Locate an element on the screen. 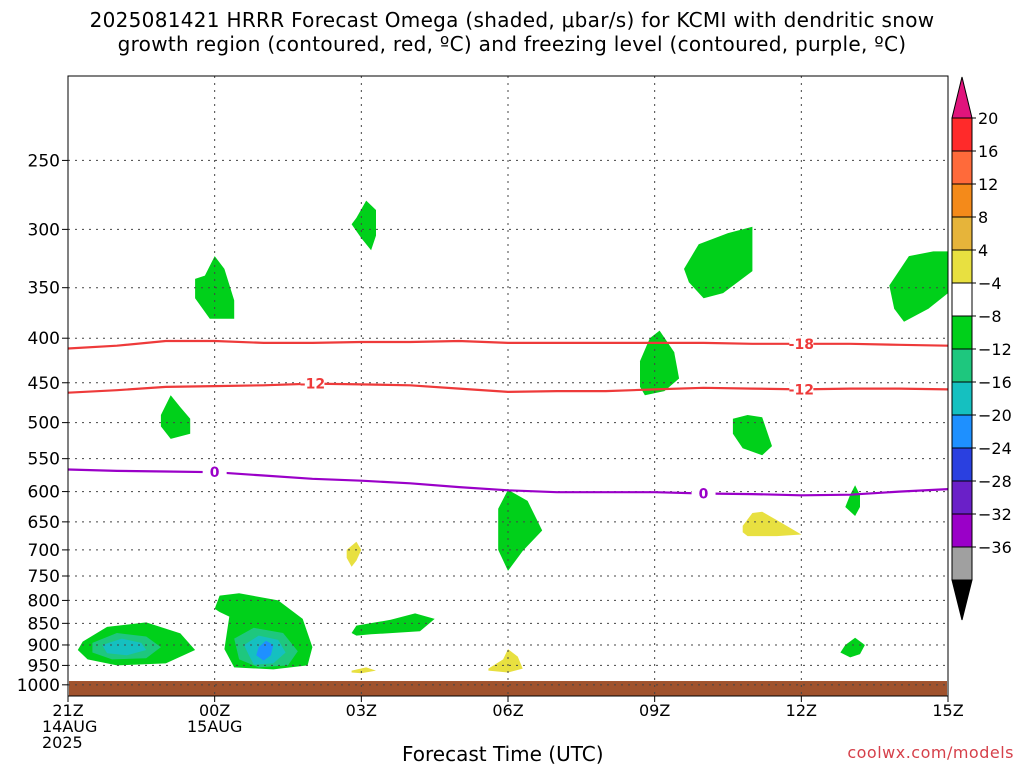  y-tick-label-500: 500 is located at coordinates (44, 424).